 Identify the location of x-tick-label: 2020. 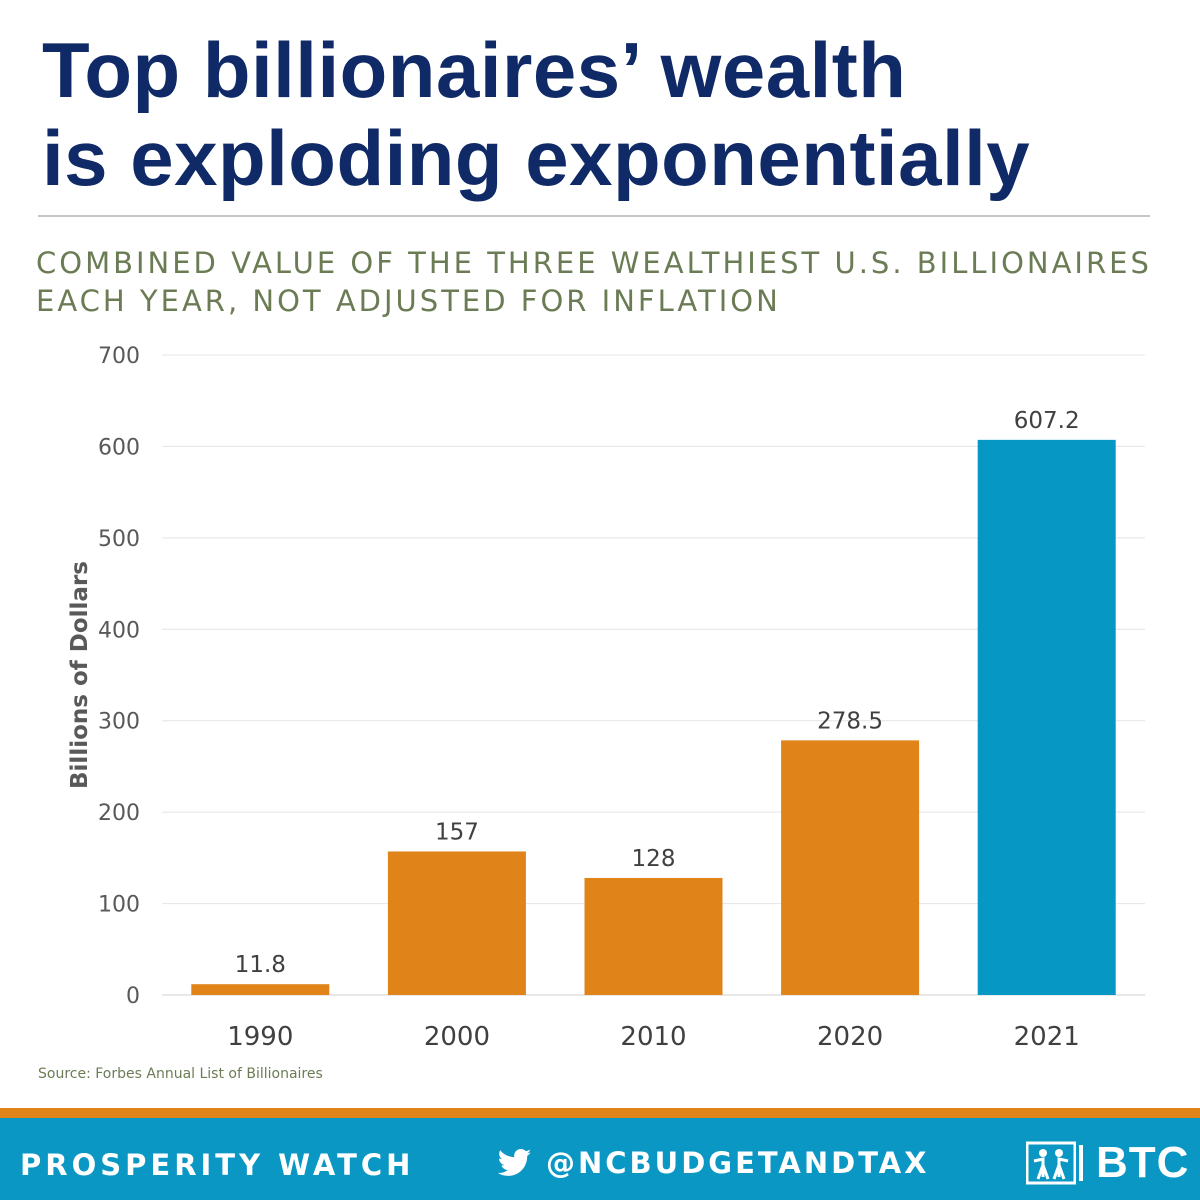
(850, 1037).